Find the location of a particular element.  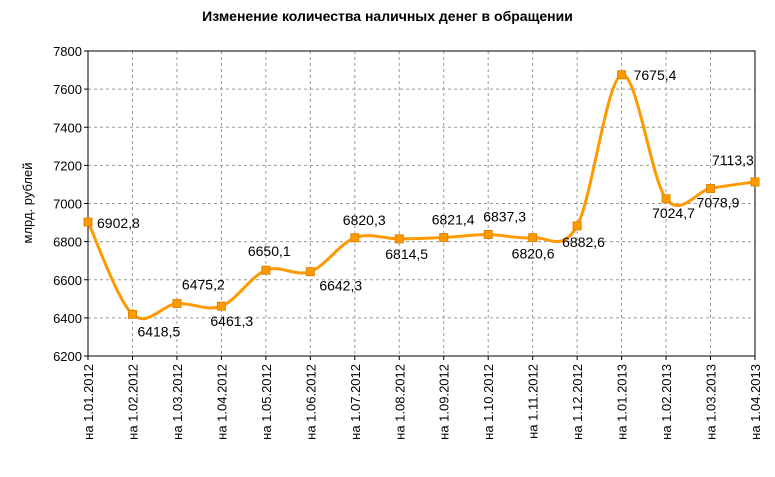

y-tick-label: 7000 is located at coordinates (67, 204).